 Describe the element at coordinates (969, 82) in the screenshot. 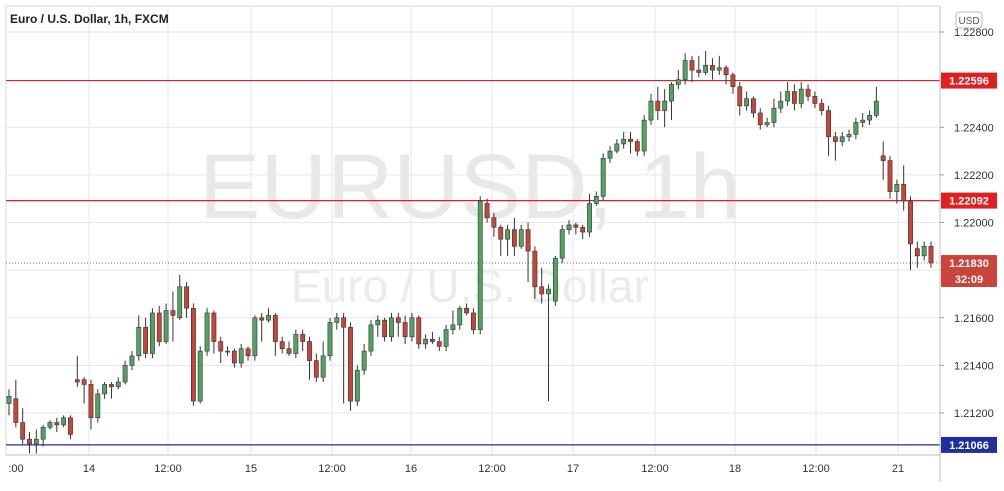

I see `resistance-level-label: 1.22596` at that location.